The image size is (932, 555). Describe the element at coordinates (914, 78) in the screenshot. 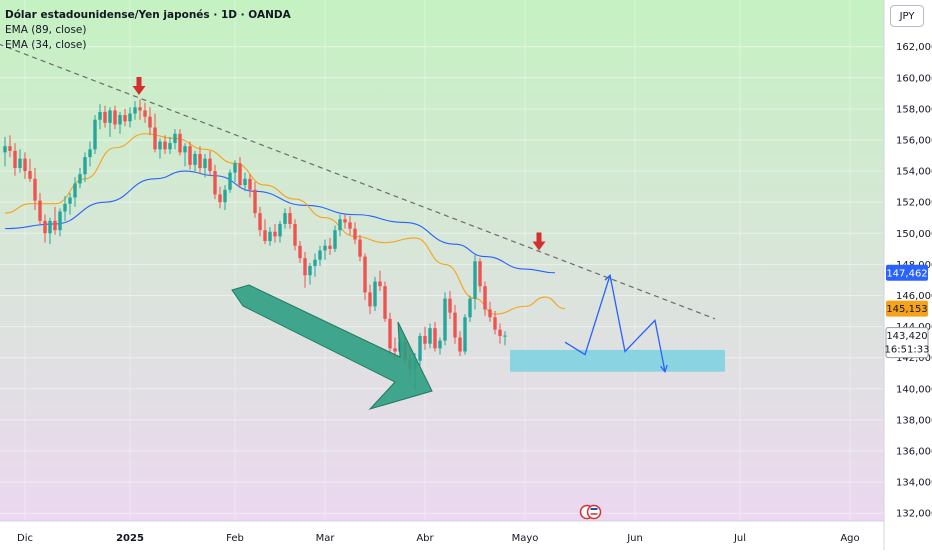

I see `price-tick-label: 160,000` at that location.